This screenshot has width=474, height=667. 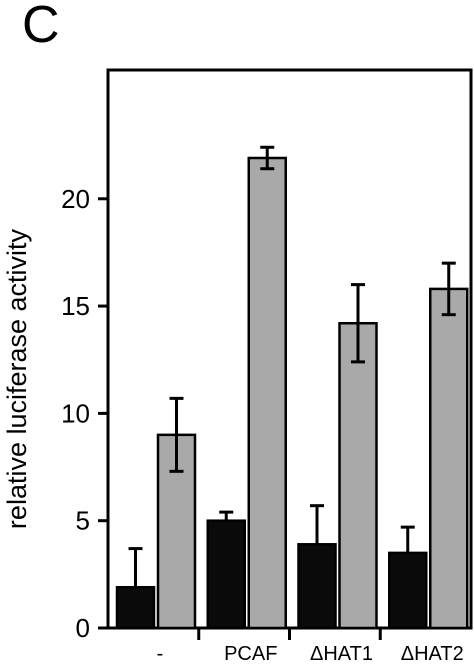 I want to click on category-labels: - PCAF ΔHAT1 ΔHAT2, so click(x=310, y=654).